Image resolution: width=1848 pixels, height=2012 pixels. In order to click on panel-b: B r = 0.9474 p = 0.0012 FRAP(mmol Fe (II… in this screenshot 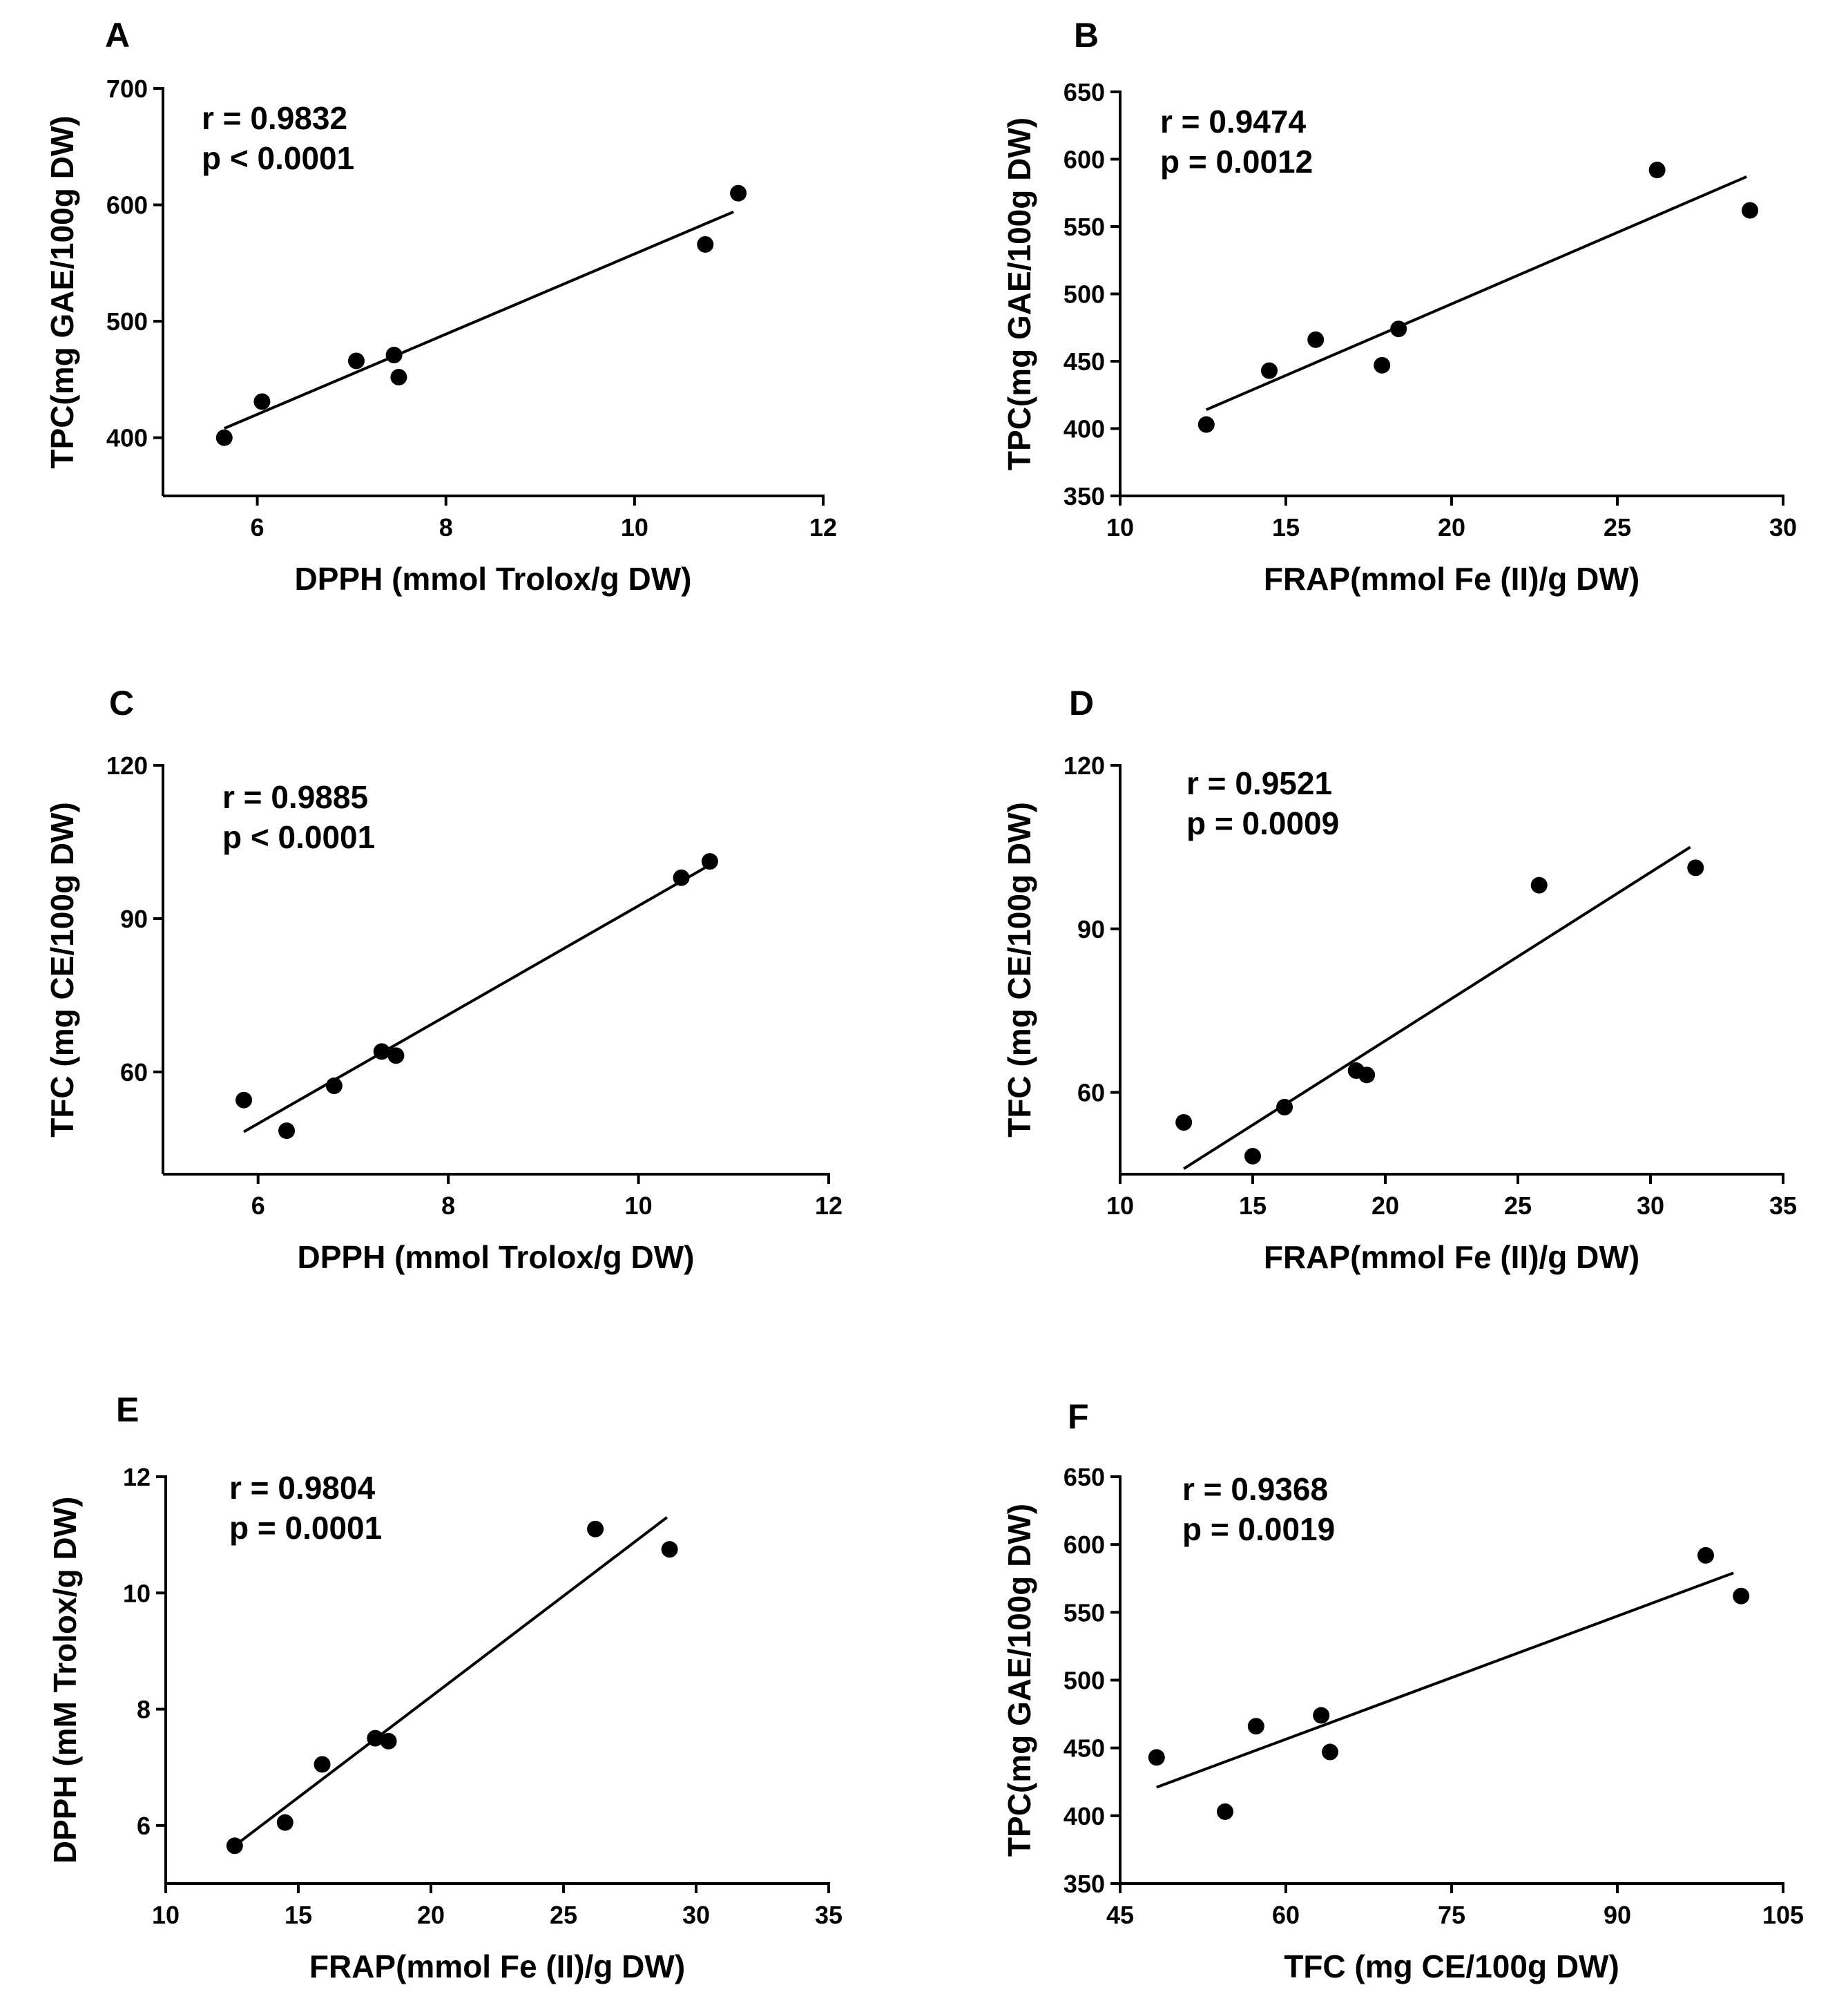, I will do `click(1399, 306)`.